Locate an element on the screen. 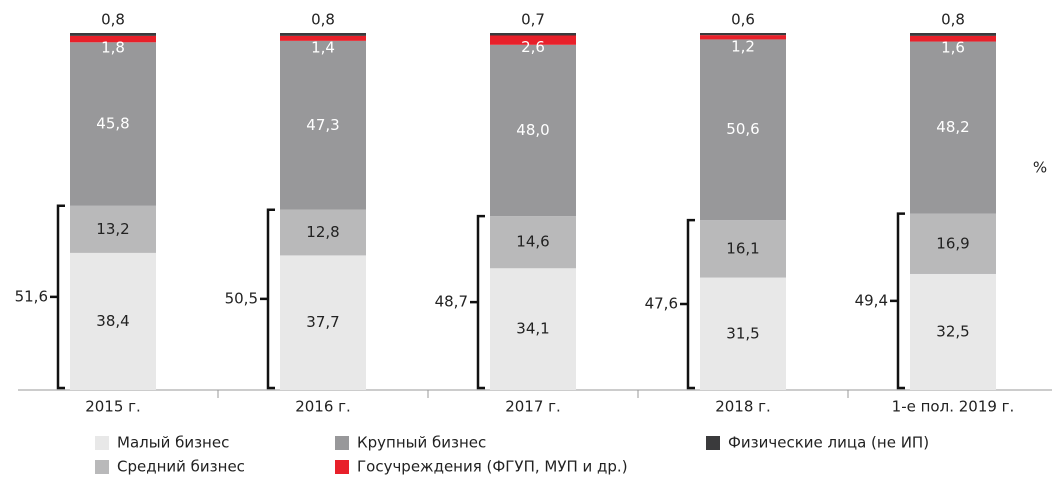 This screenshot has width=1052, height=487. bracket-label: 50,5 is located at coordinates (241, 298).